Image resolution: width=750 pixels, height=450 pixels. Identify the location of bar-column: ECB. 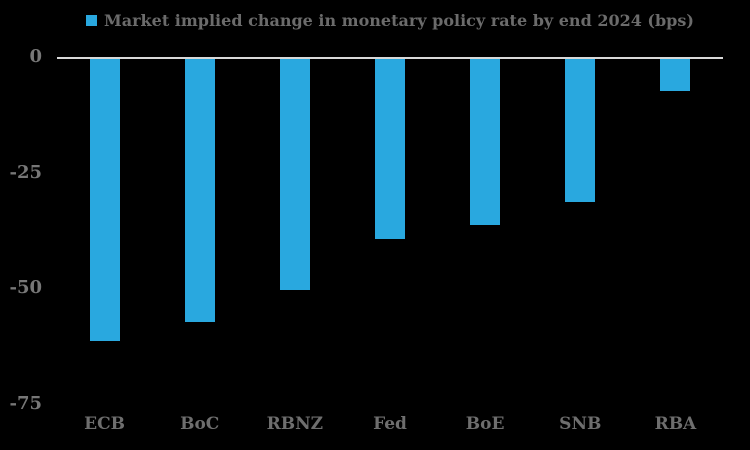
(104, 248).